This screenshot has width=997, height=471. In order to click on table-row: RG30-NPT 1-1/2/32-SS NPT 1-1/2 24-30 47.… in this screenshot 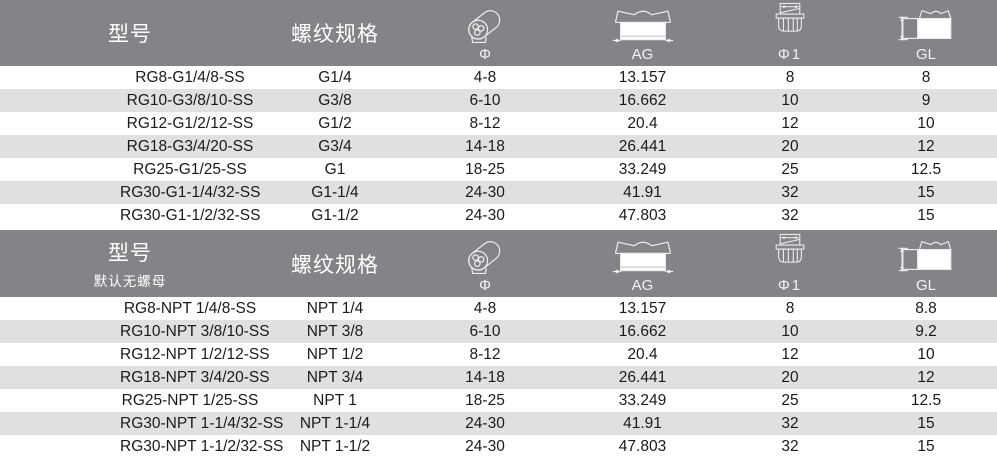, I will do `click(498, 446)`.